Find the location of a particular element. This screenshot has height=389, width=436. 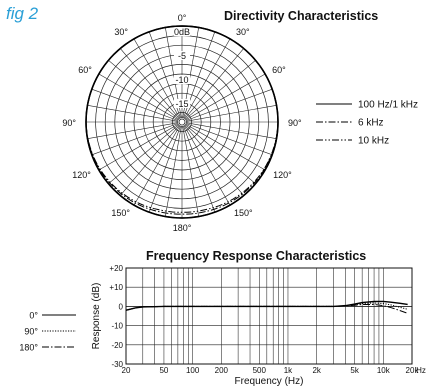

polar-radial-label: -5 is located at coordinates (182, 56).